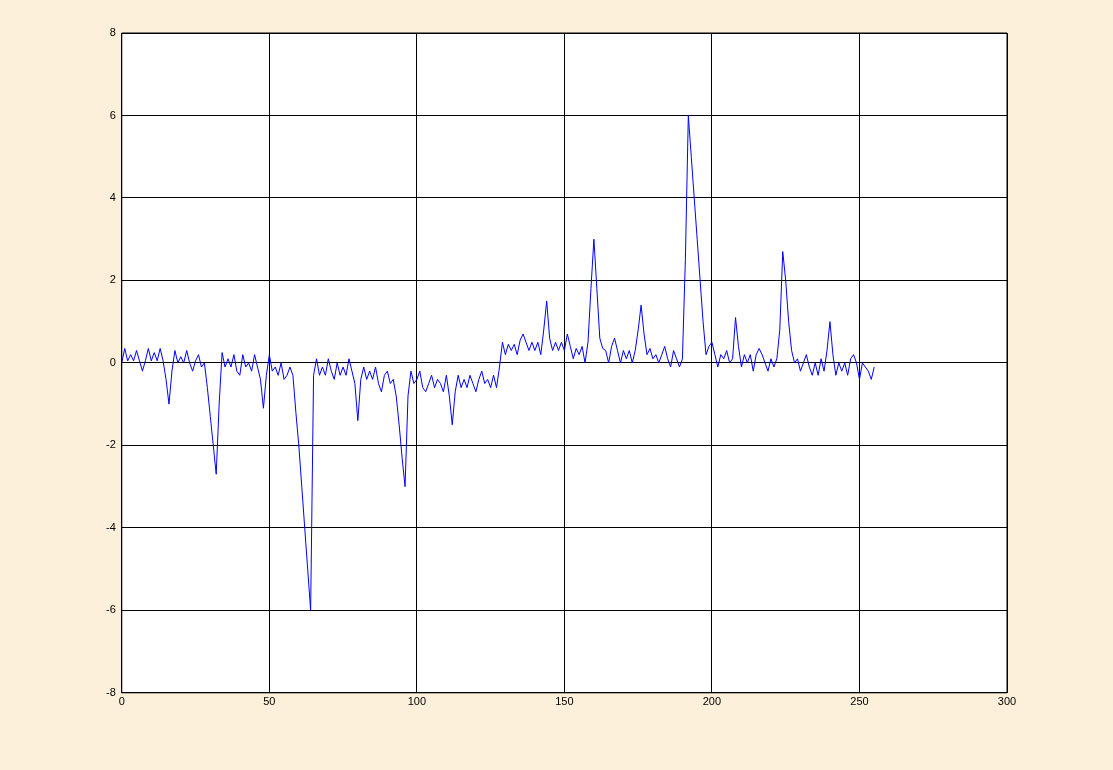 The image size is (1113, 770). I want to click on y-tick-label: 8, so click(112, 32).